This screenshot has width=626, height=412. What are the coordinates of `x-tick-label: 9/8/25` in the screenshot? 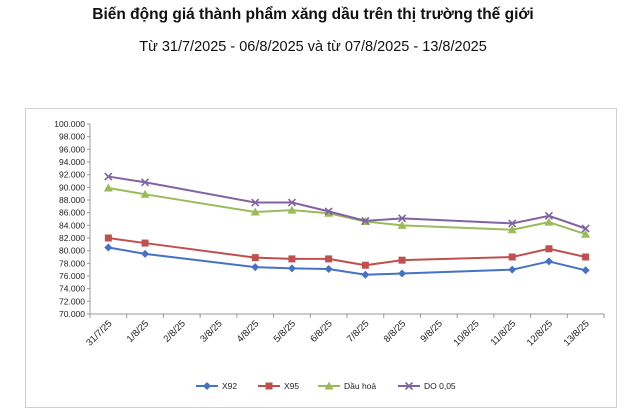 It's located at (431, 331).